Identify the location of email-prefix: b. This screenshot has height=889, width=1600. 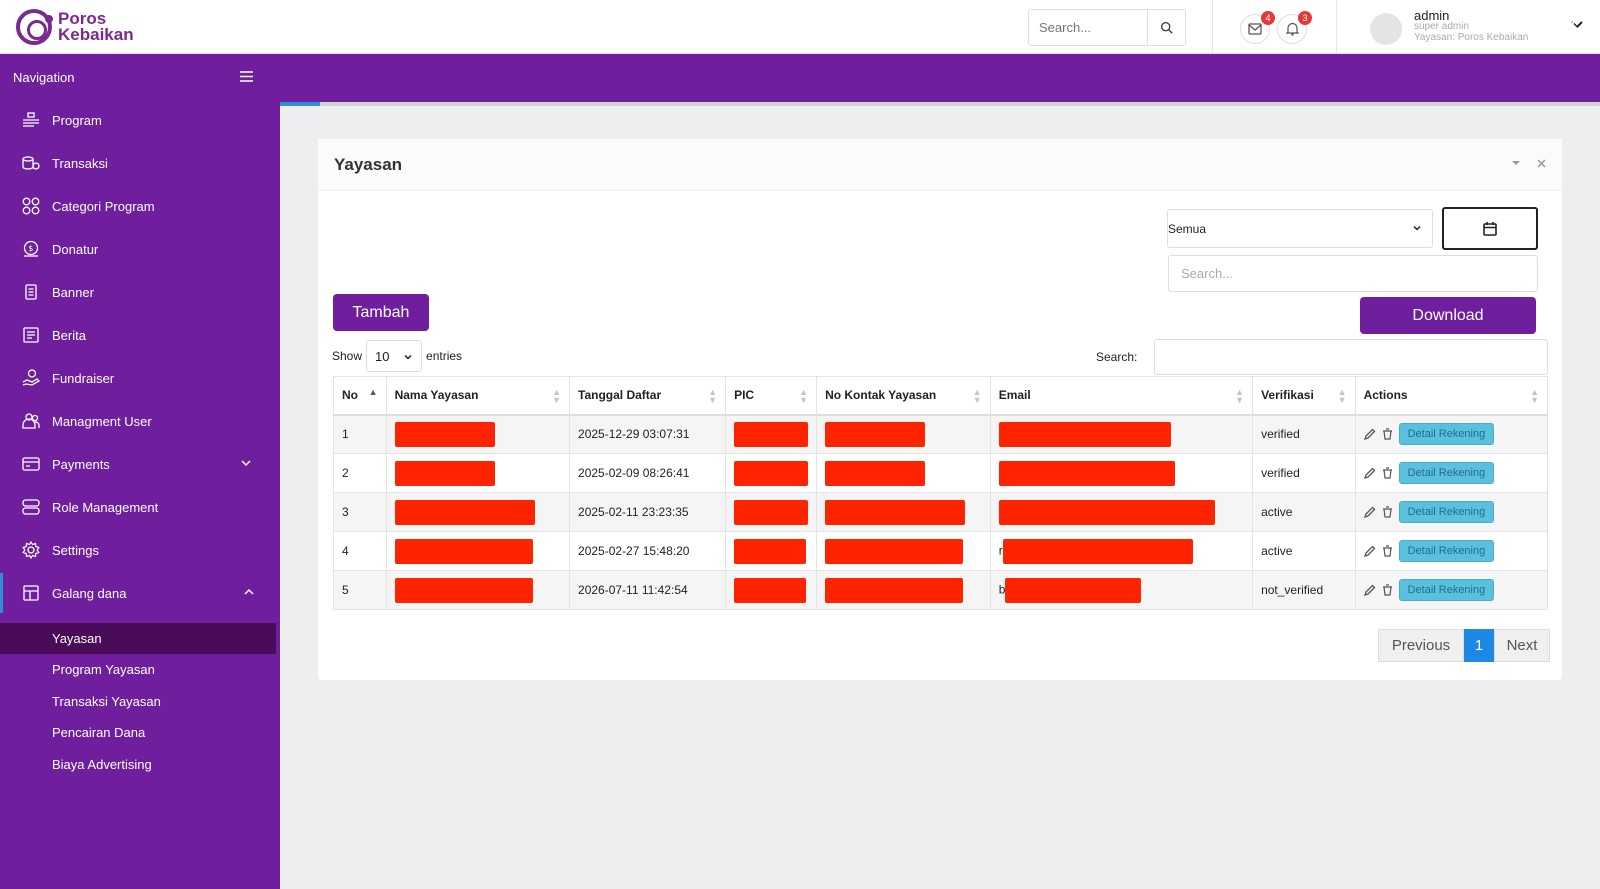
(1002, 589).